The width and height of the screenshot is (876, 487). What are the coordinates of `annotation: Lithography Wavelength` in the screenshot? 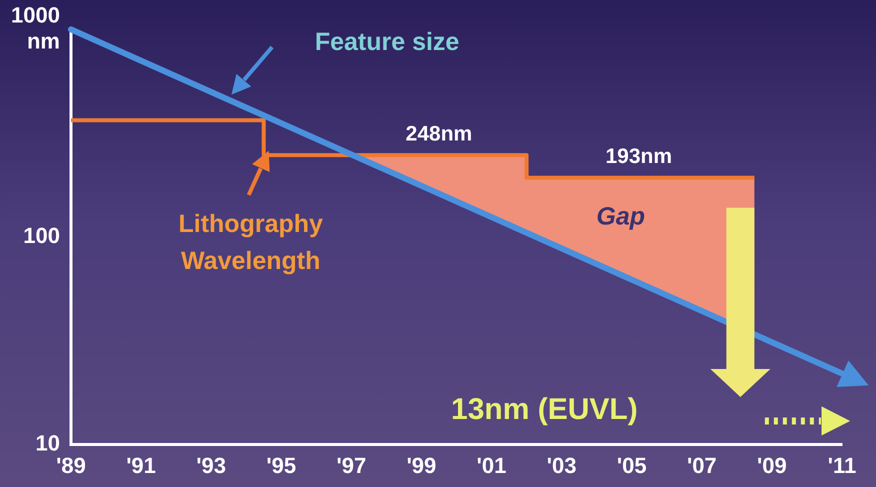 It's located at (251, 242).